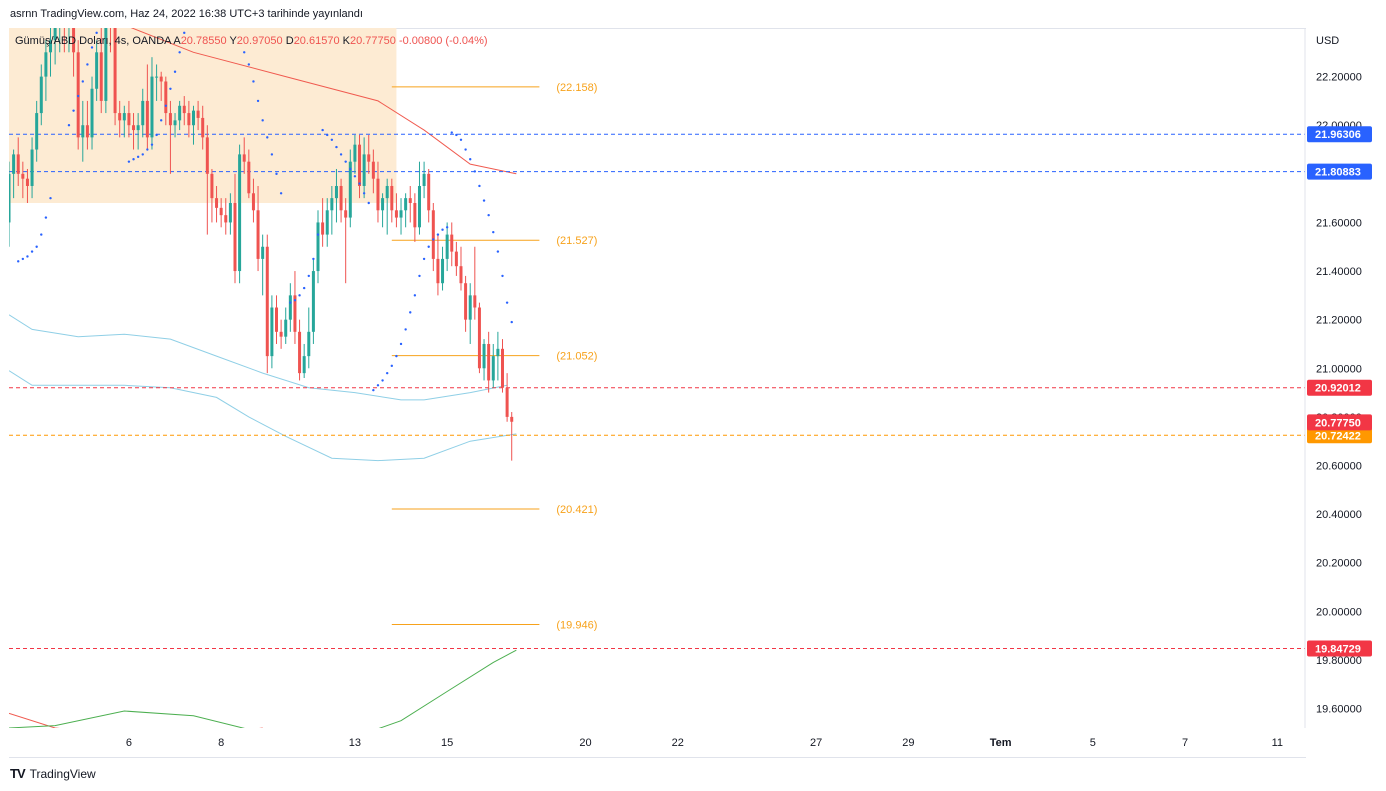 The image size is (1386, 791). Describe the element at coordinates (576, 510) in the screenshot. I see `fib-level-label-3: (20.421)` at that location.